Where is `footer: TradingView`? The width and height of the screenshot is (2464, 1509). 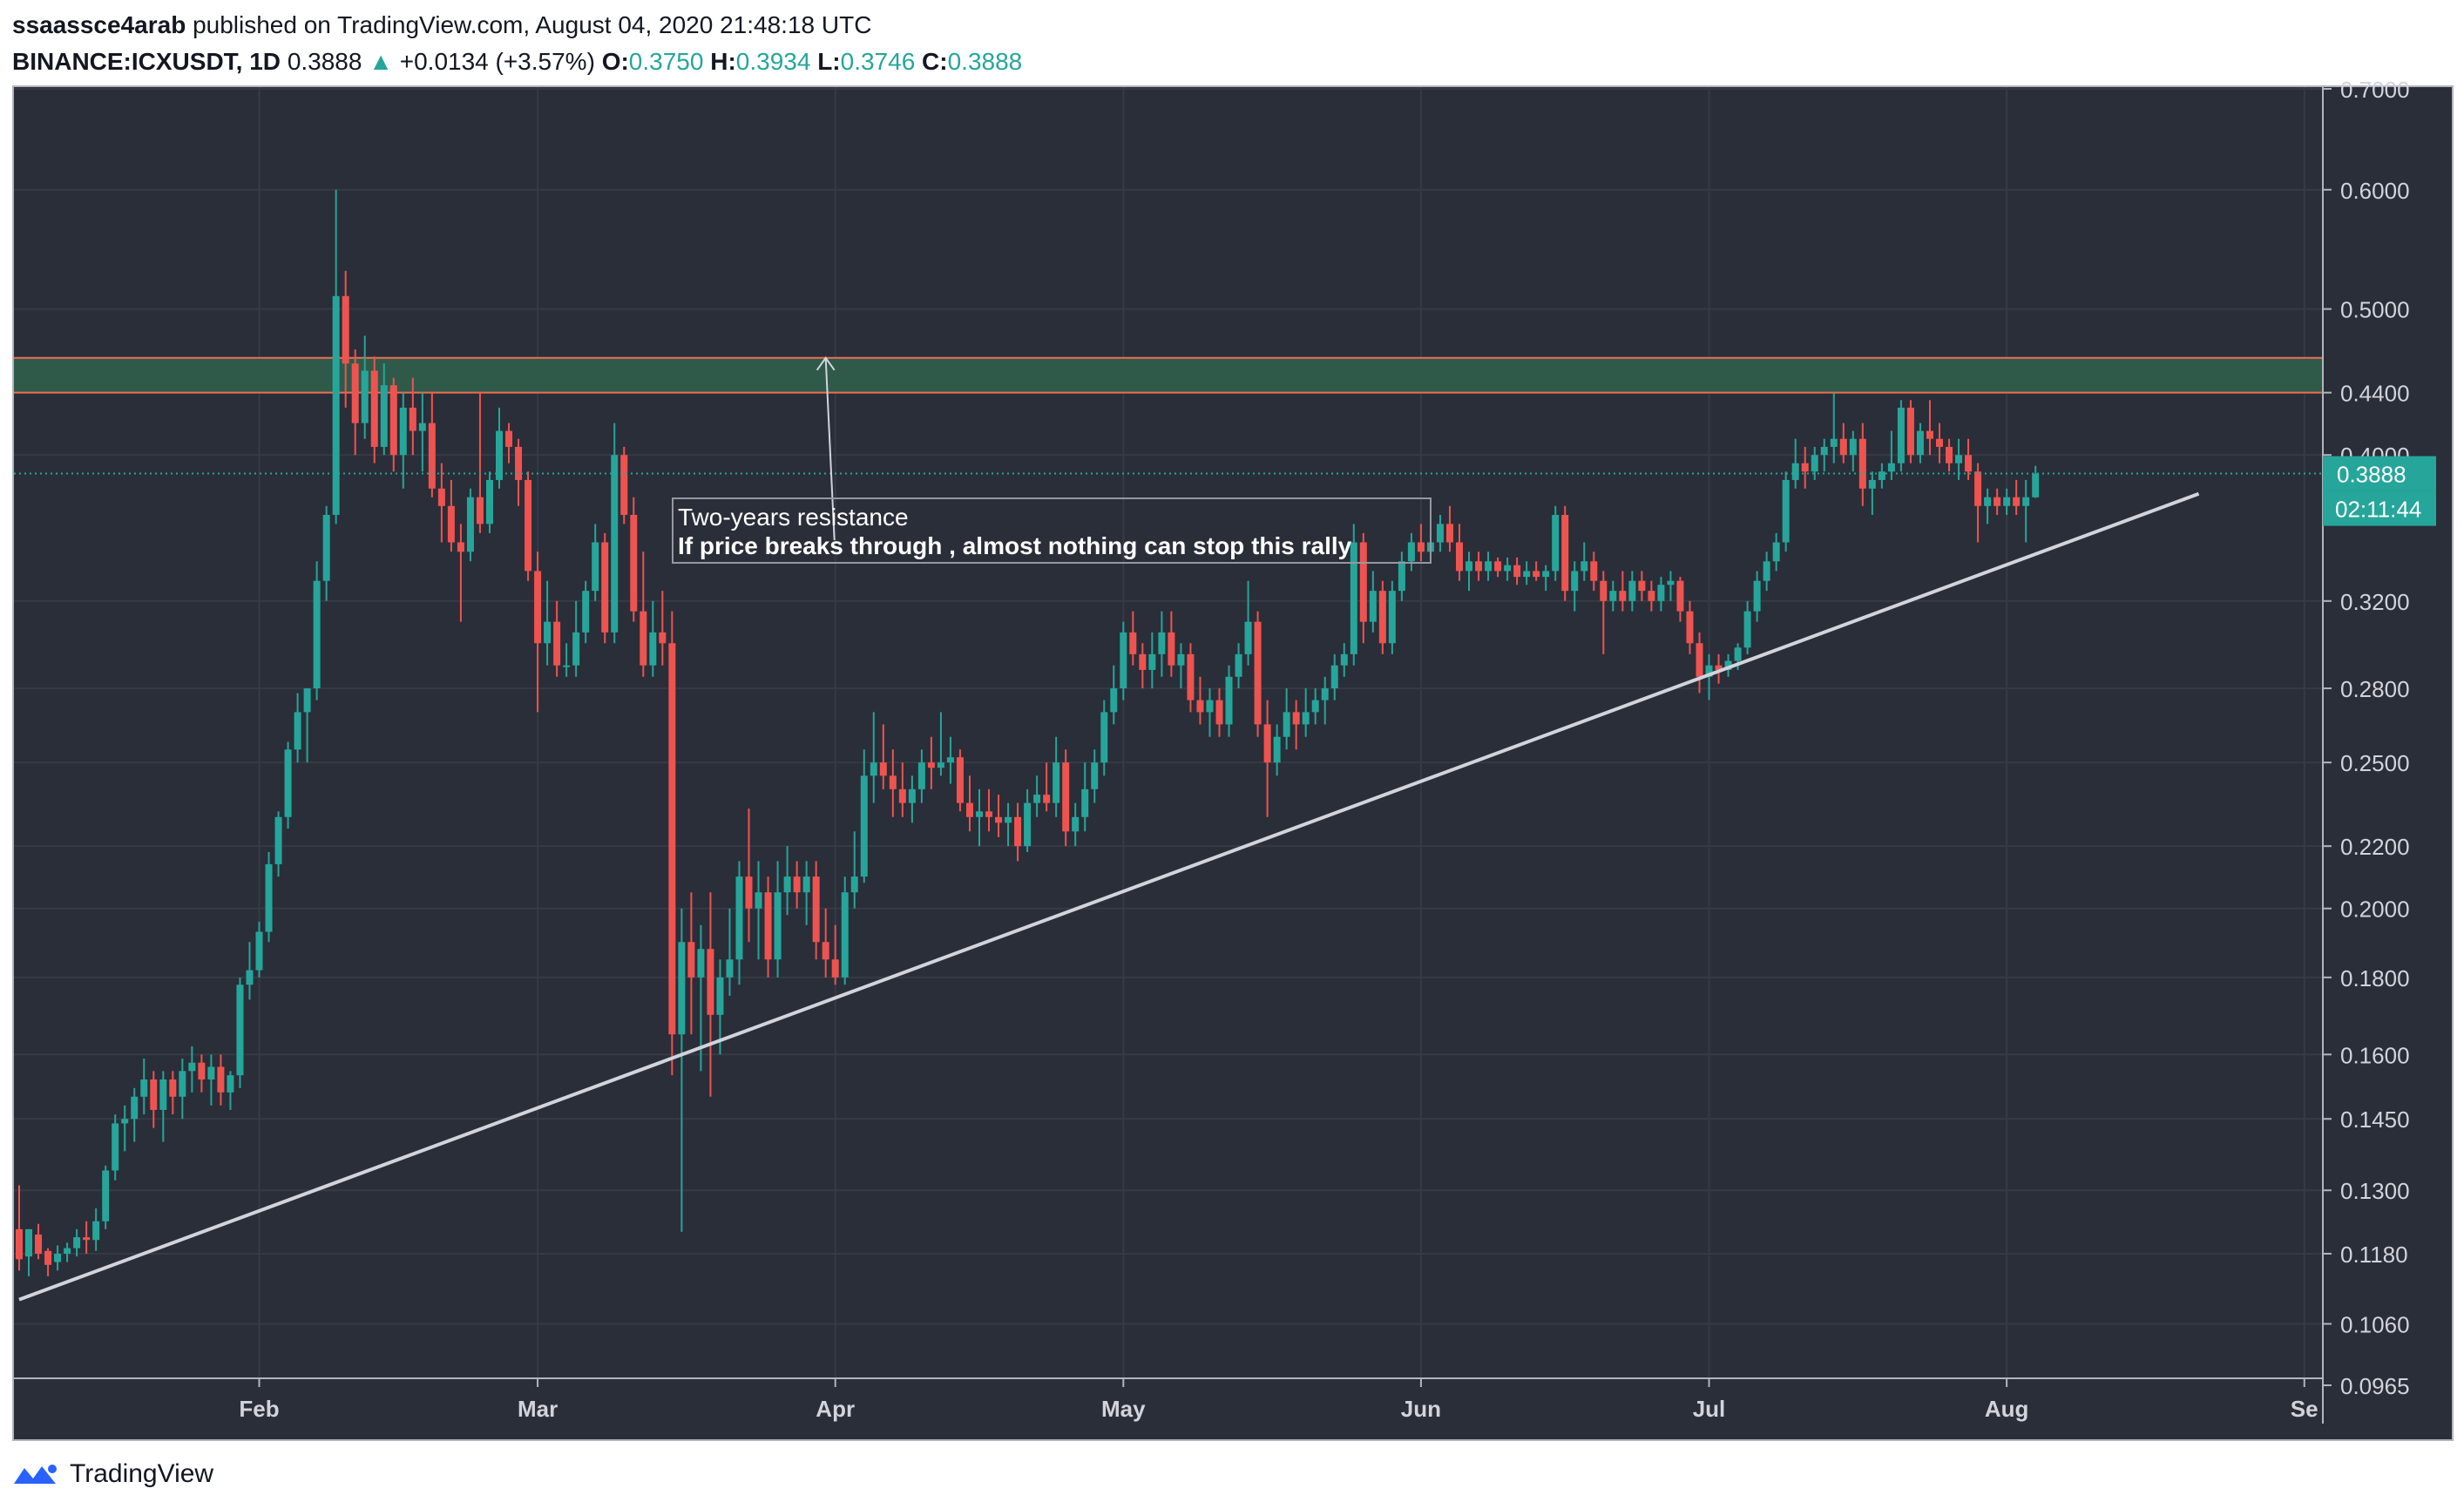
footer: TradingView is located at coordinates (112, 1474).